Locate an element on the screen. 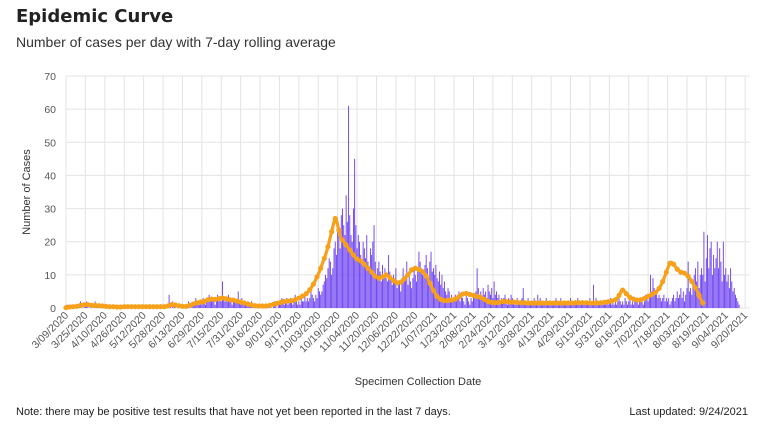 The image size is (766, 431). y-axis-ticks: 0 10 20 30 40 50 60 70 is located at coordinates (50, 193).